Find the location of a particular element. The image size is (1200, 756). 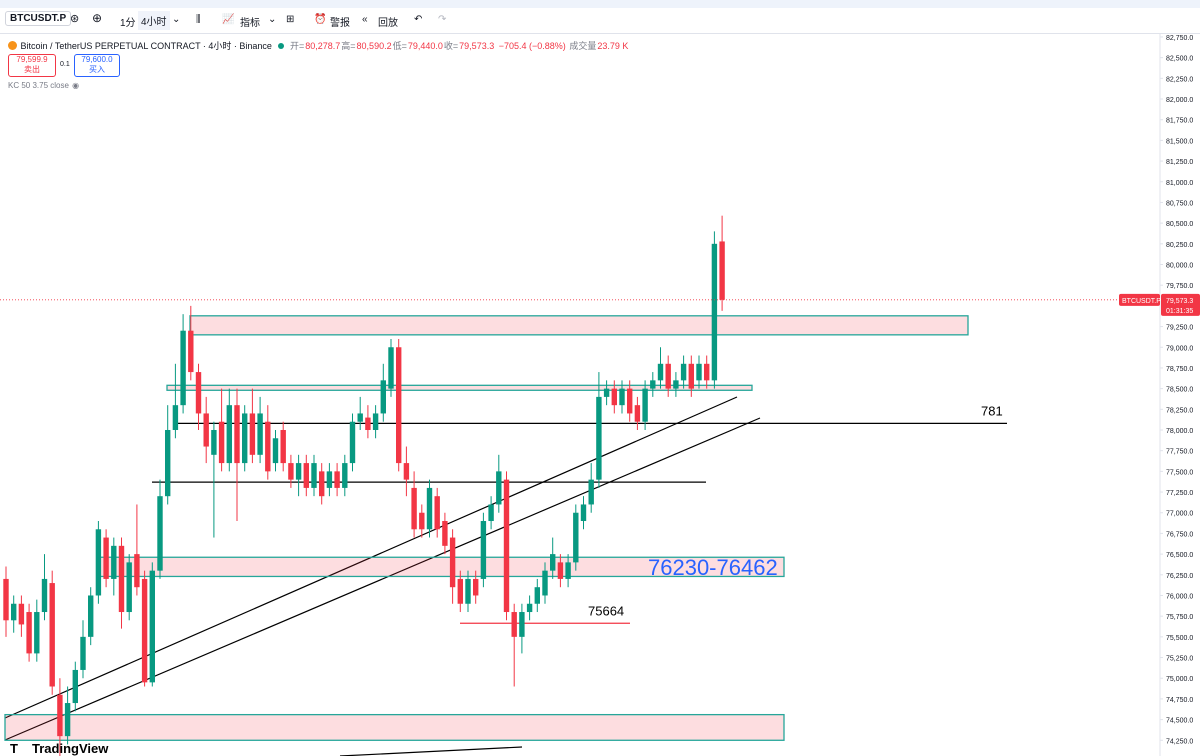

icon: ⊛ is located at coordinates (75, 19).